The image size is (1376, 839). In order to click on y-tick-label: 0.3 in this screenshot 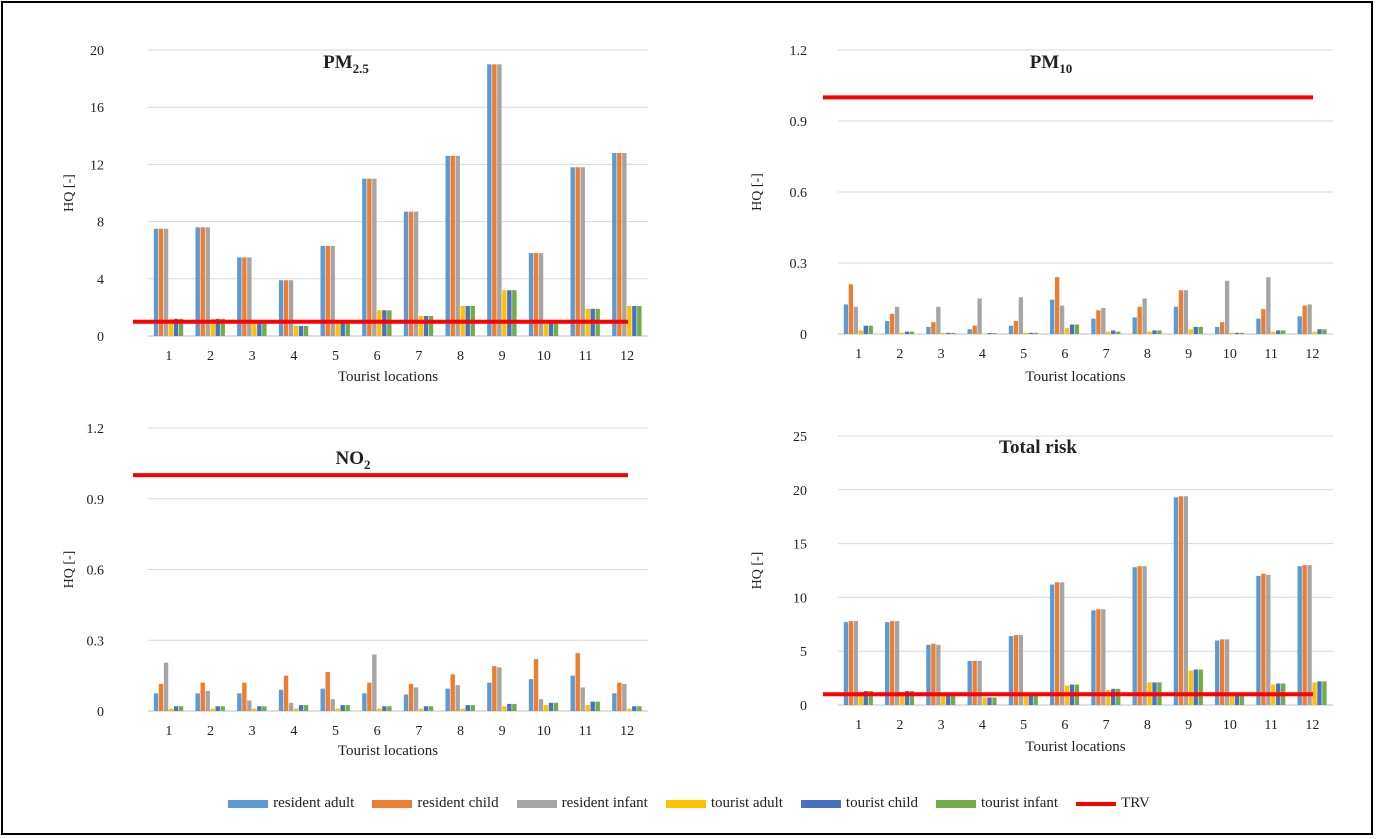, I will do `click(799, 264)`.